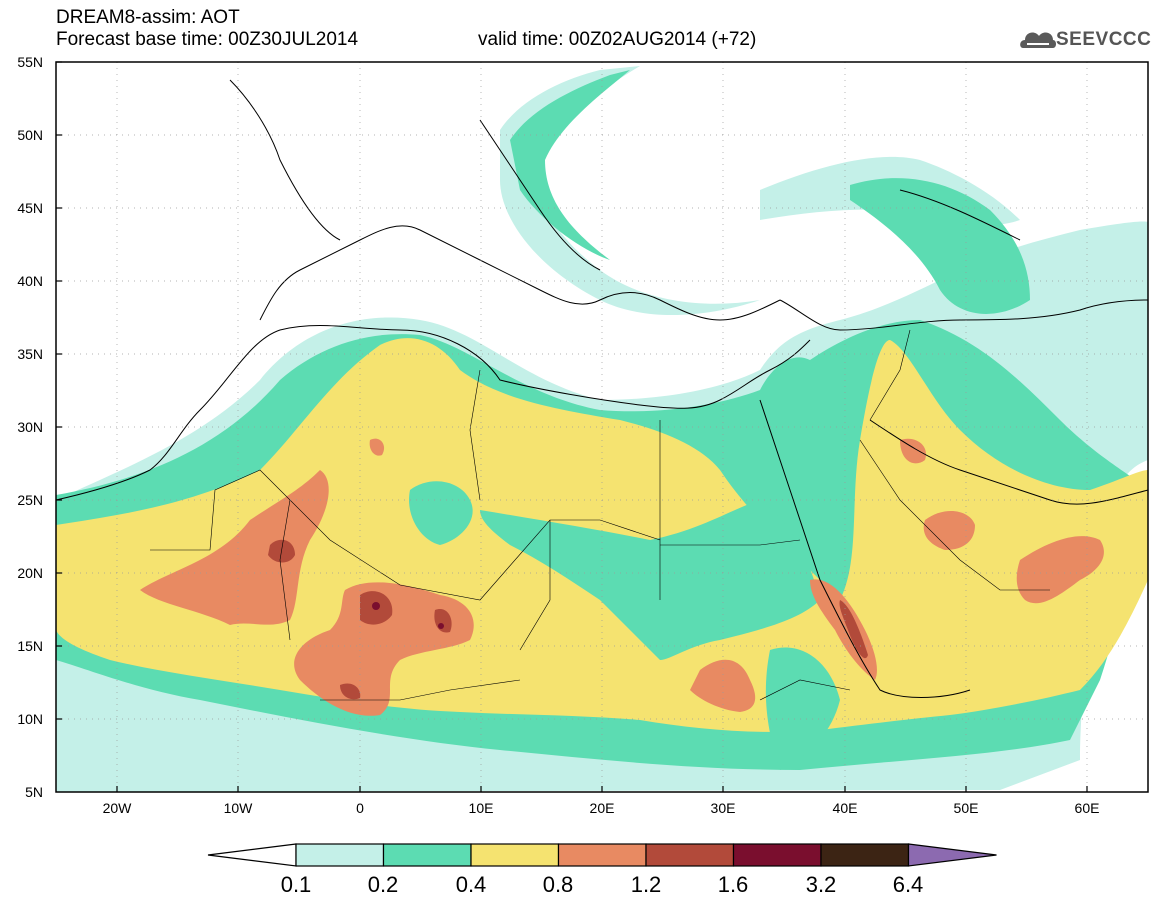 The width and height of the screenshot is (1165, 905). I want to click on lon-label: 10W, so click(238, 808).